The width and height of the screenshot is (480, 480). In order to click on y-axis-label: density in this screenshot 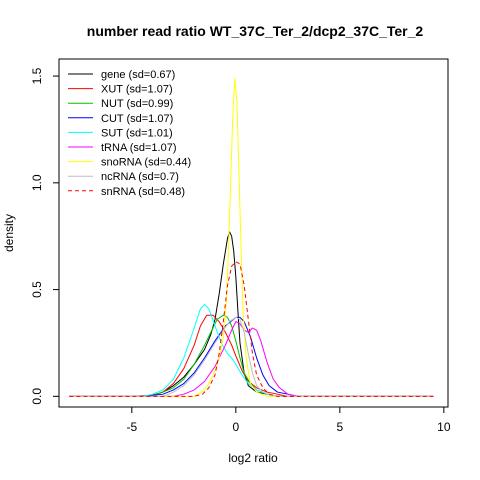, I will do `click(9, 233)`.